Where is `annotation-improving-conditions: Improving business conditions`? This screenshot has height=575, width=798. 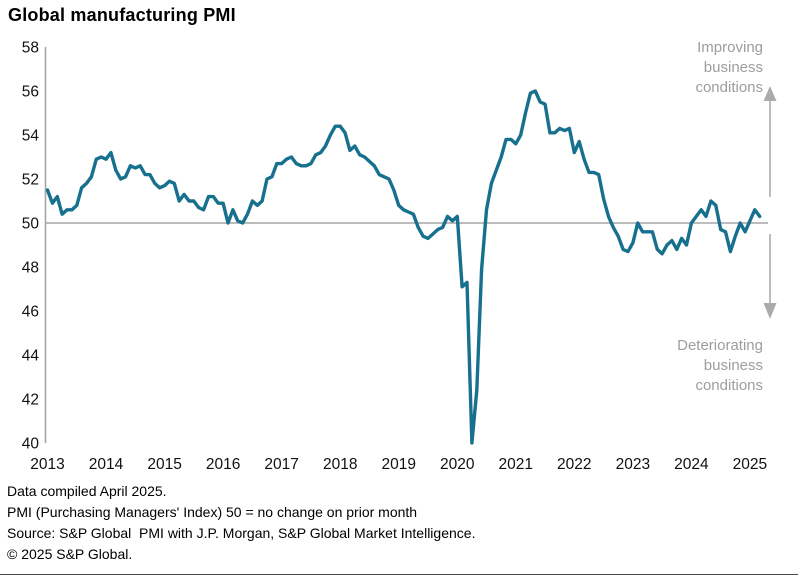 annotation-improving-conditions: Improving business conditions is located at coordinates (729, 67).